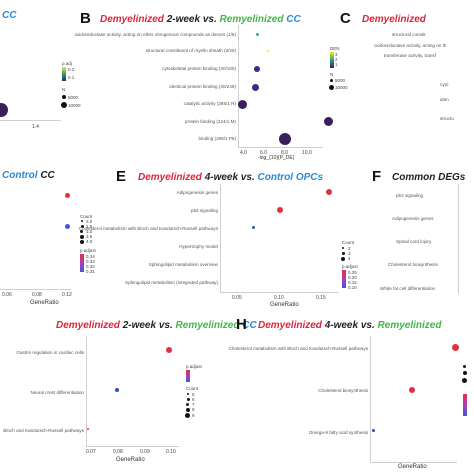 The image size is (474, 474). Describe the element at coordinates (91, 452) in the screenshot. I see `panel-g-xtick: 0.07` at that location.